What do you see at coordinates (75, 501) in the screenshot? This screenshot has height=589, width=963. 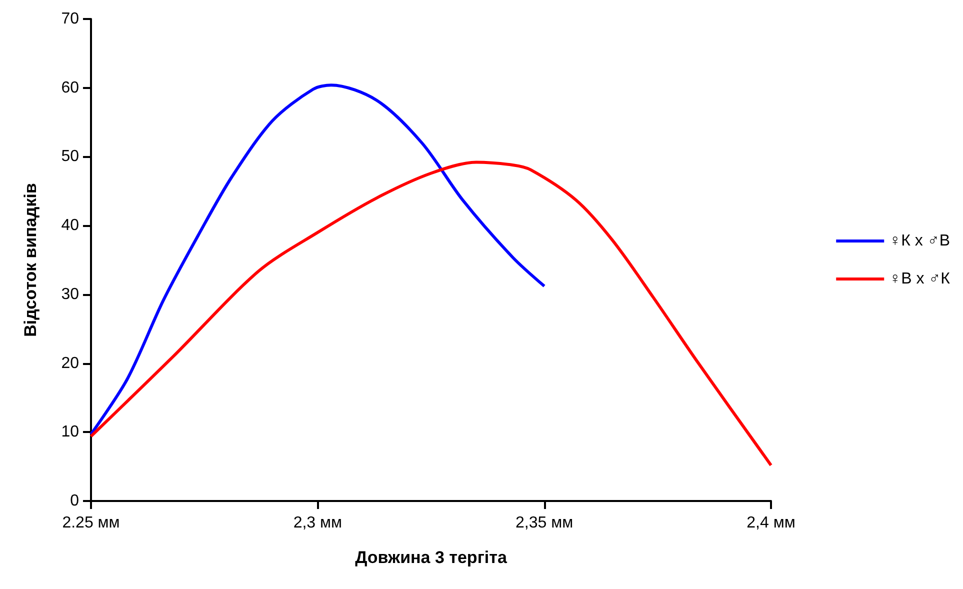 I see `y-tick-label: 0` at bounding box center [75, 501].